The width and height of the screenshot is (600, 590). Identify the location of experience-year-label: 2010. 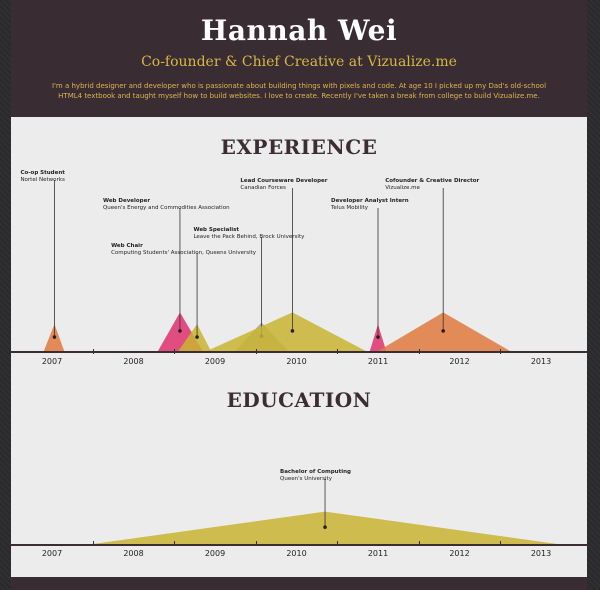
(296, 361).